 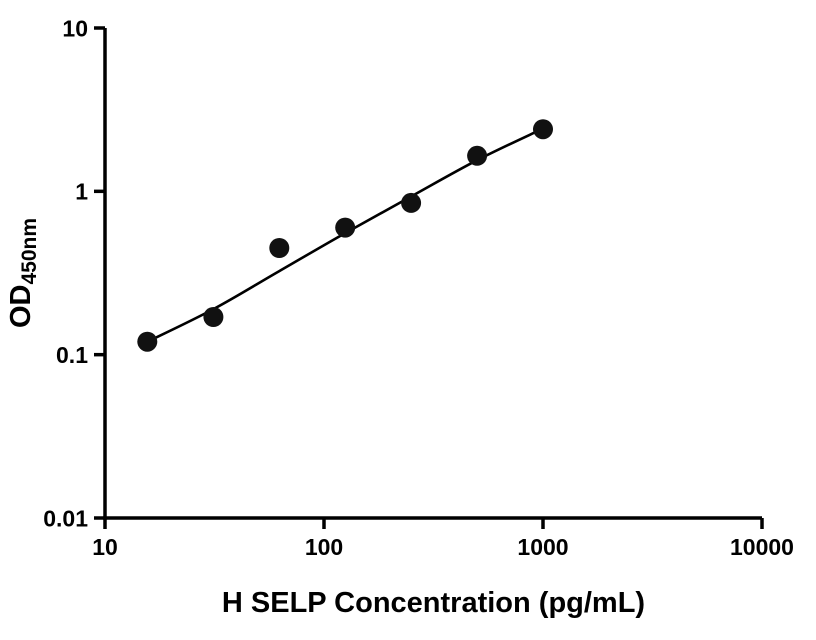 What do you see at coordinates (324, 547) in the screenshot?
I see `x-axis-tick-label: 100` at bounding box center [324, 547].